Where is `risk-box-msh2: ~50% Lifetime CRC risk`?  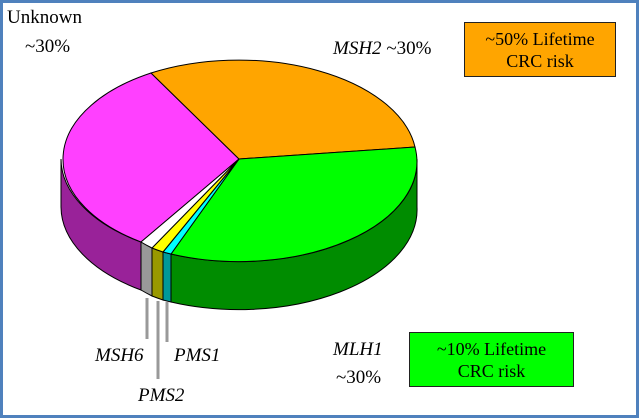
risk-box-msh2: ~50% Lifetime CRC risk is located at coordinates (540, 49).